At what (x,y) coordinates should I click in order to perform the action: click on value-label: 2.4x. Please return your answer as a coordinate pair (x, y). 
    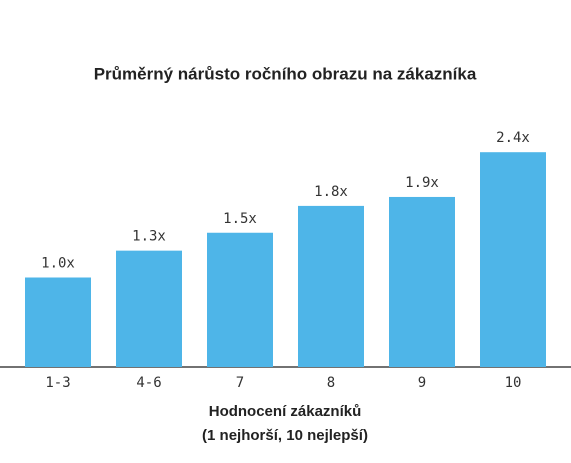
    Looking at the image, I should click on (513, 138).